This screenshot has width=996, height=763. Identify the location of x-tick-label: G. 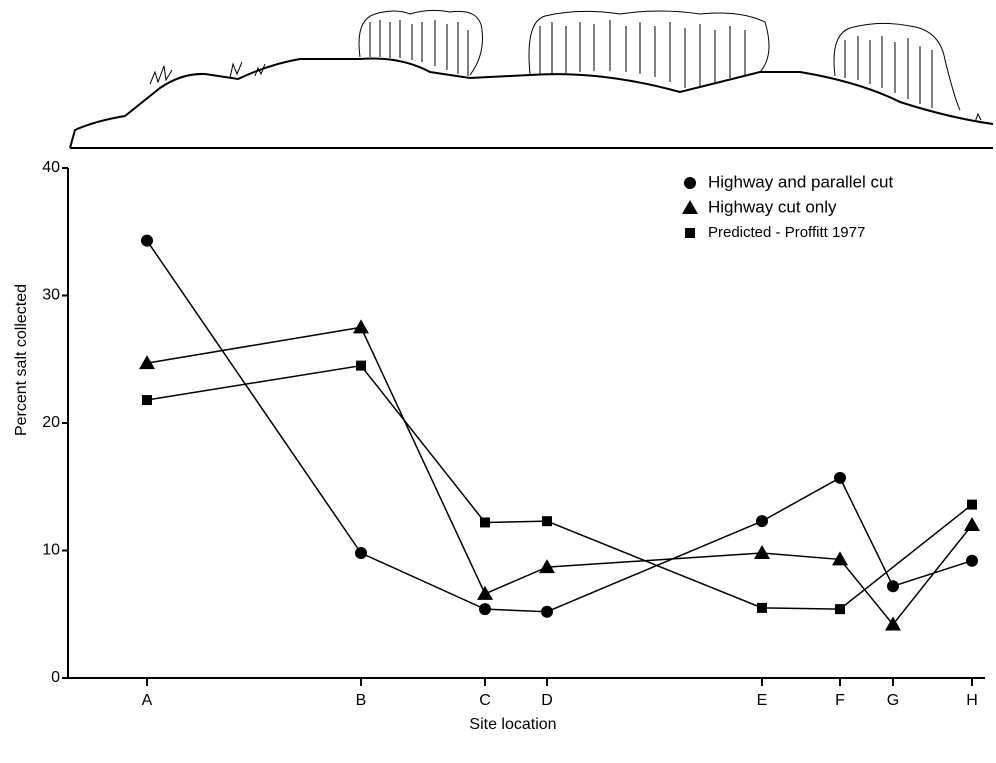
(893, 700).